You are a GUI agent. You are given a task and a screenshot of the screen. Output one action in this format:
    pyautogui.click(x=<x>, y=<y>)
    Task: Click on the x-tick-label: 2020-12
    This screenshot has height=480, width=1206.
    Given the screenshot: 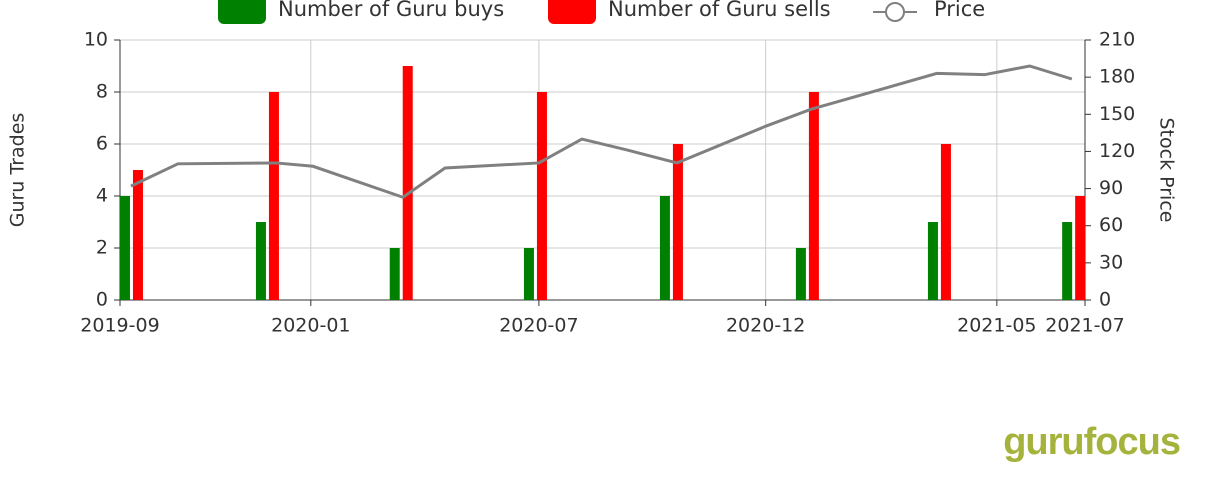 What is the action you would take?
    pyautogui.click(x=765, y=326)
    